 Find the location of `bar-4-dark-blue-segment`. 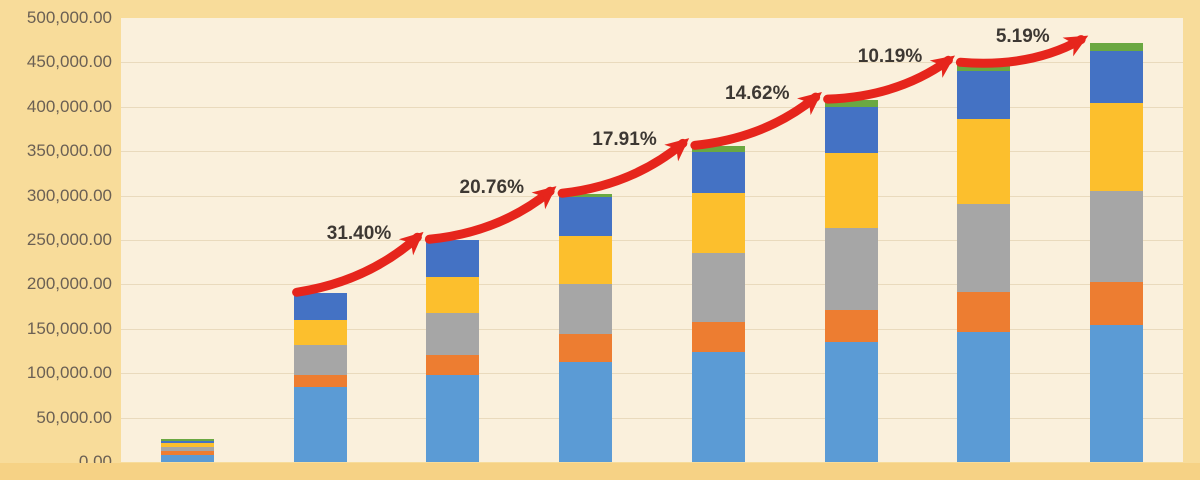

bar-4-dark-blue-segment is located at coordinates (586, 216).